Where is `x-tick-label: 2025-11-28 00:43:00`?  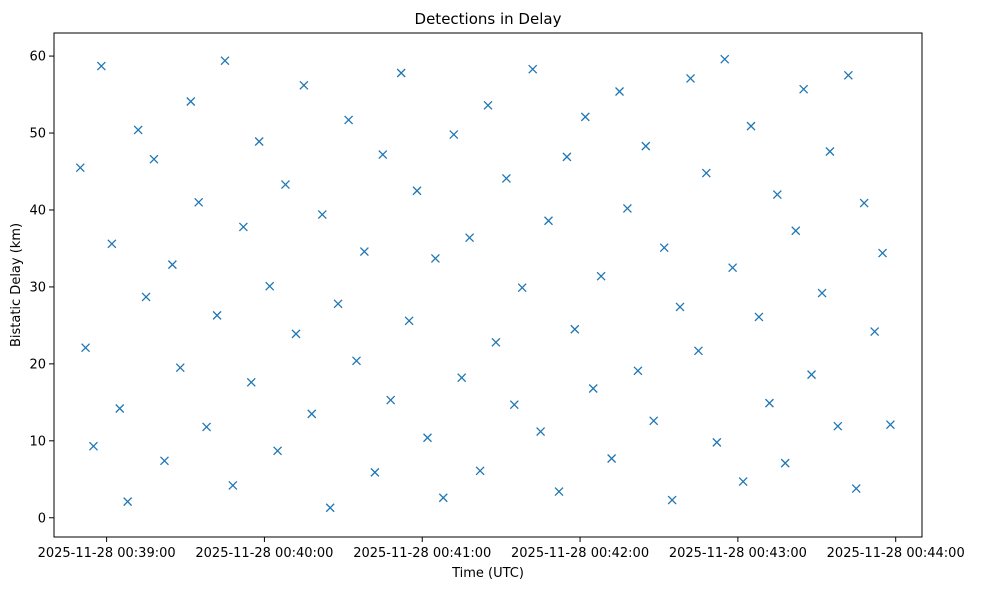
x-tick-label: 2025-11-28 00:43:00 is located at coordinates (738, 553).